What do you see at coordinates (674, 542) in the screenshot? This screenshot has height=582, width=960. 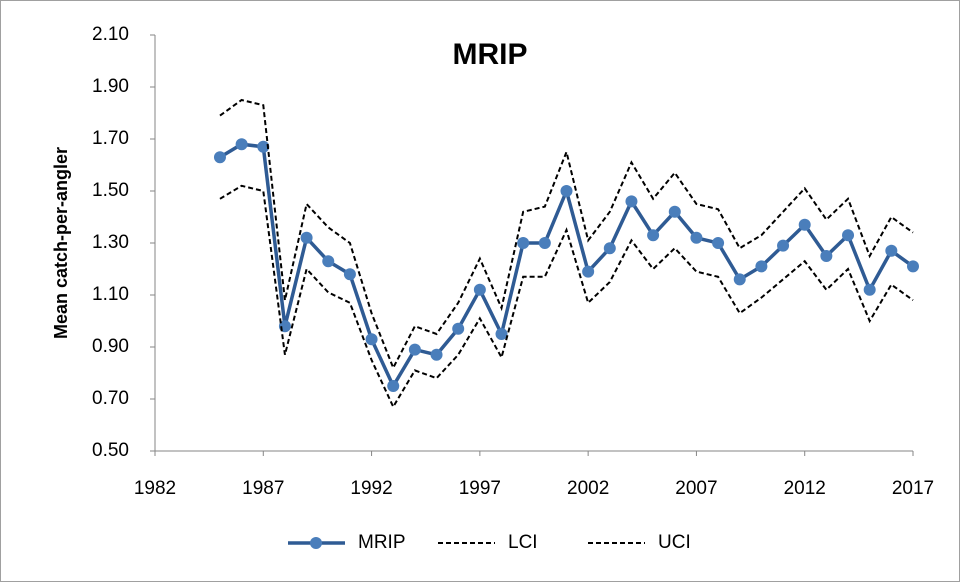 I see `legend-label: UCI` at bounding box center [674, 542].